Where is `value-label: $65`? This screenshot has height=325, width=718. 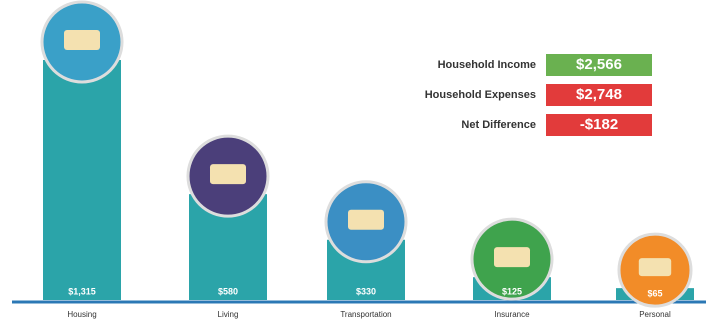
value-label: $65 is located at coordinates (654, 293).